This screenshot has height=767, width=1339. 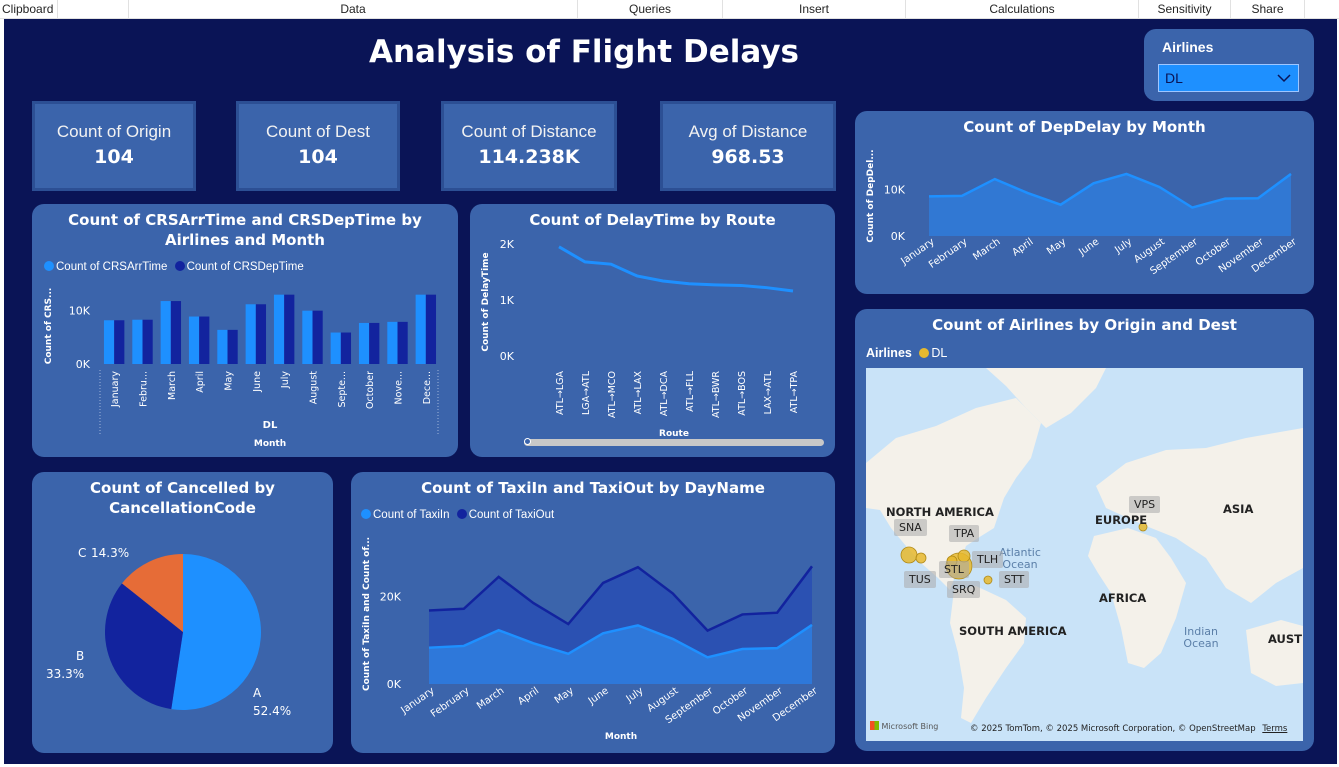 I want to click on y-tick-label: 1K, so click(x=507, y=300).